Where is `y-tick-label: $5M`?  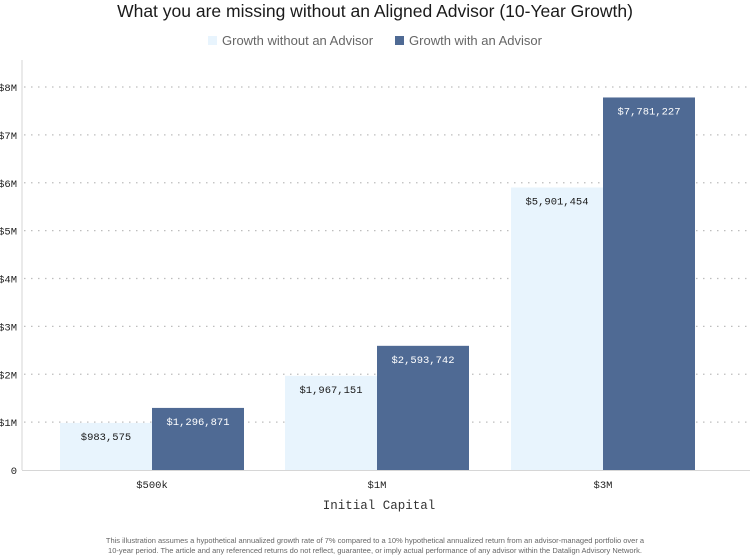
y-tick-label: $5M is located at coordinates (8, 233).